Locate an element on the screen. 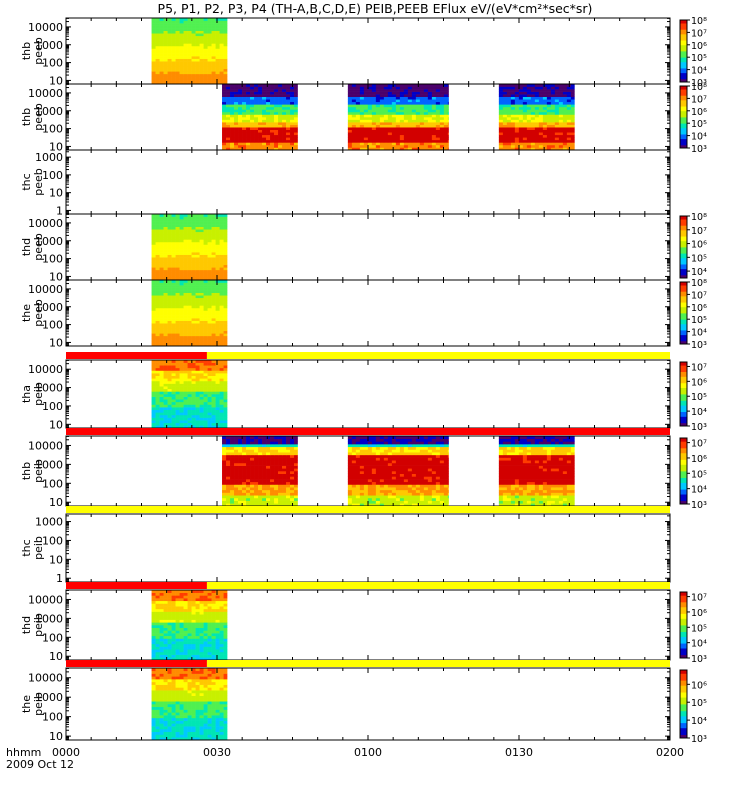  panel-tha-peib: 10 100 1000 10000 tha peib 10³ 10⁴ 10⁵ 10⁶ 10⁷ is located at coordinates (363, 392).